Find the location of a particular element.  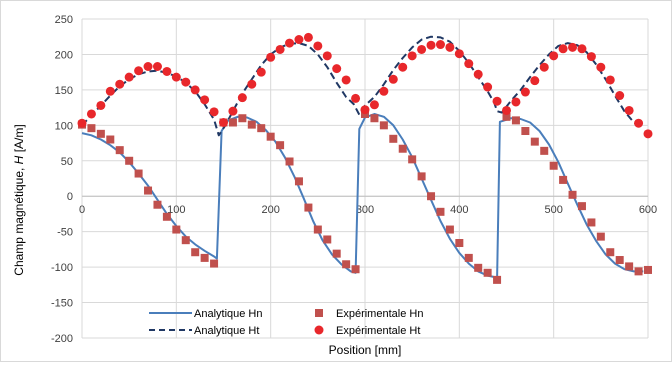

legend-swatch-experimentale-ht is located at coordinates (319, 330).